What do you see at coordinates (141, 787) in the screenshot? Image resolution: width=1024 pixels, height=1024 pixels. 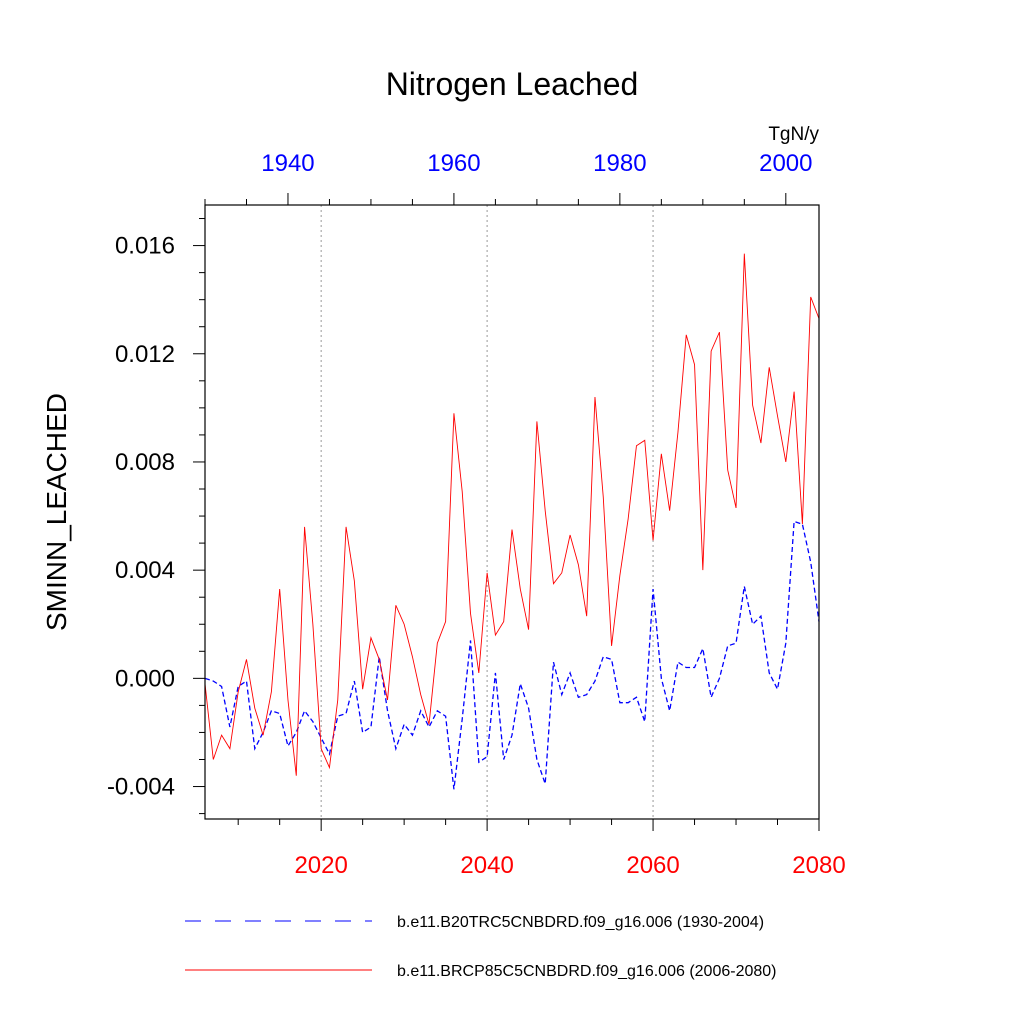 I see `y-tick-label: -0.004` at bounding box center [141, 787].